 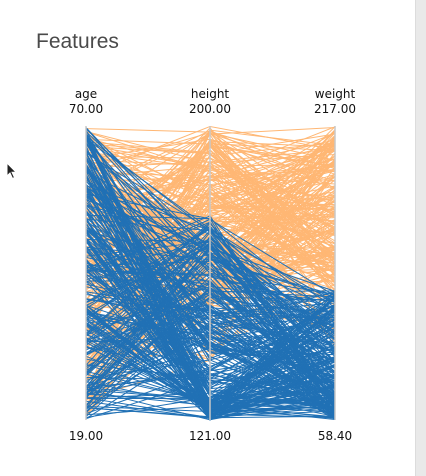 I want to click on axis-min-height: 121.00, so click(x=210, y=436).